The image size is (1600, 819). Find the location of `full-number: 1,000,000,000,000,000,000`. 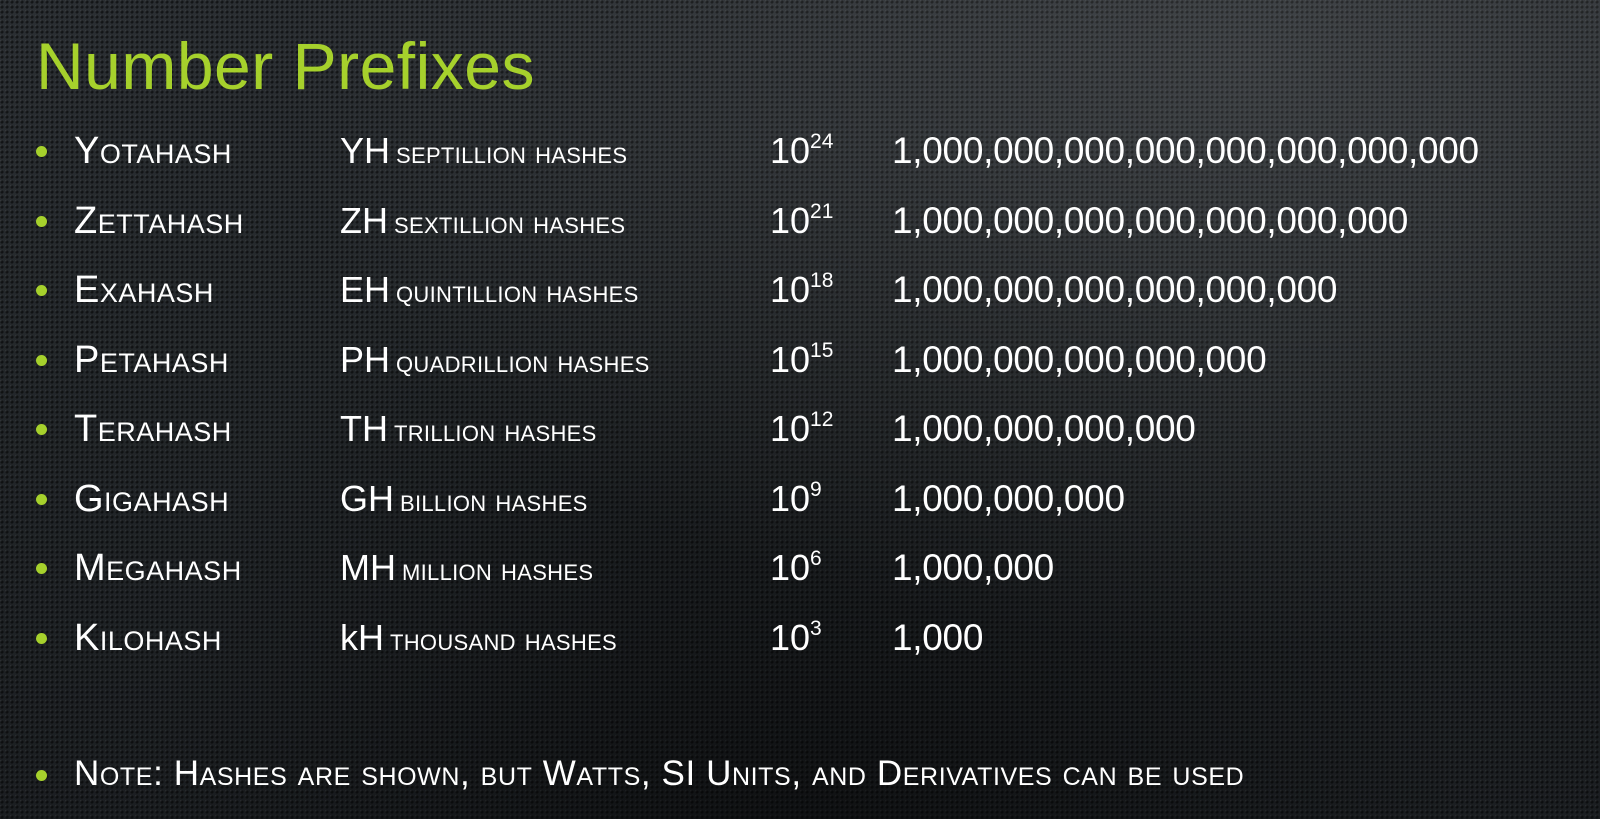

full-number: 1,000,000,000,000,000,000 is located at coordinates (1115, 289).